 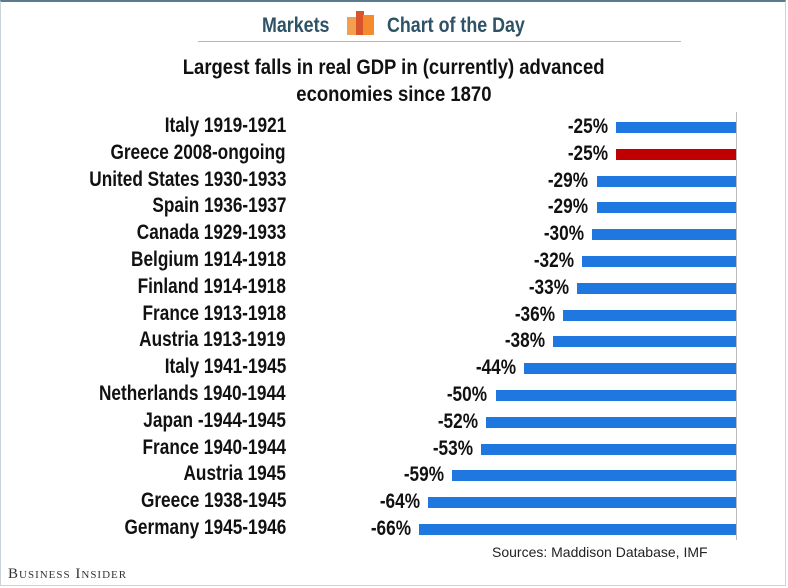 What do you see at coordinates (213, 501) in the screenshot?
I see `category-label: Greece 1938-1945` at bounding box center [213, 501].